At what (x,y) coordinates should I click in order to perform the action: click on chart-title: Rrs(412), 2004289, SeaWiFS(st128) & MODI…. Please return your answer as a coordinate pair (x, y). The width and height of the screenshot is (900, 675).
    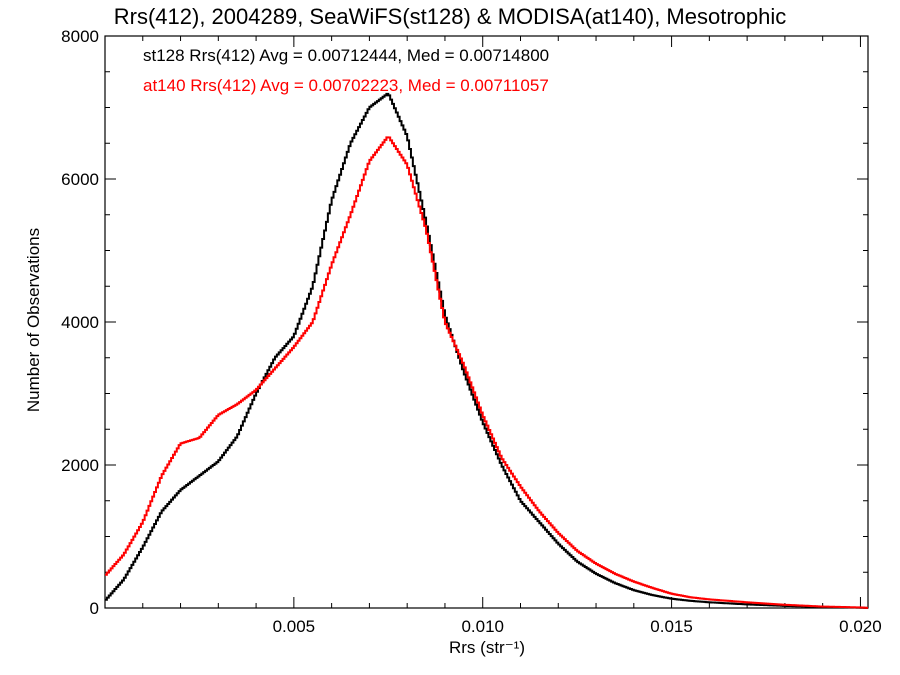
    Looking at the image, I should click on (450, 16).